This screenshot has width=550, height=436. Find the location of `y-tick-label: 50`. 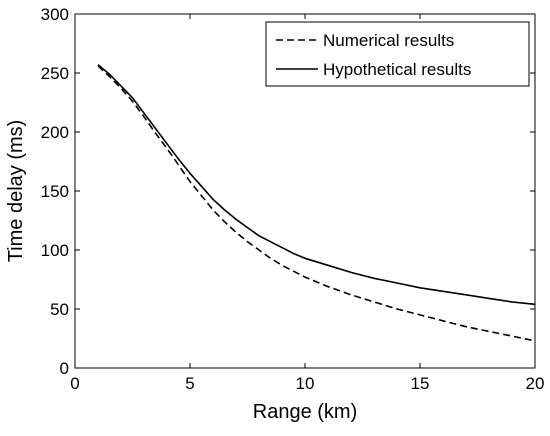

y-tick-label: 50 is located at coordinates (59, 309).